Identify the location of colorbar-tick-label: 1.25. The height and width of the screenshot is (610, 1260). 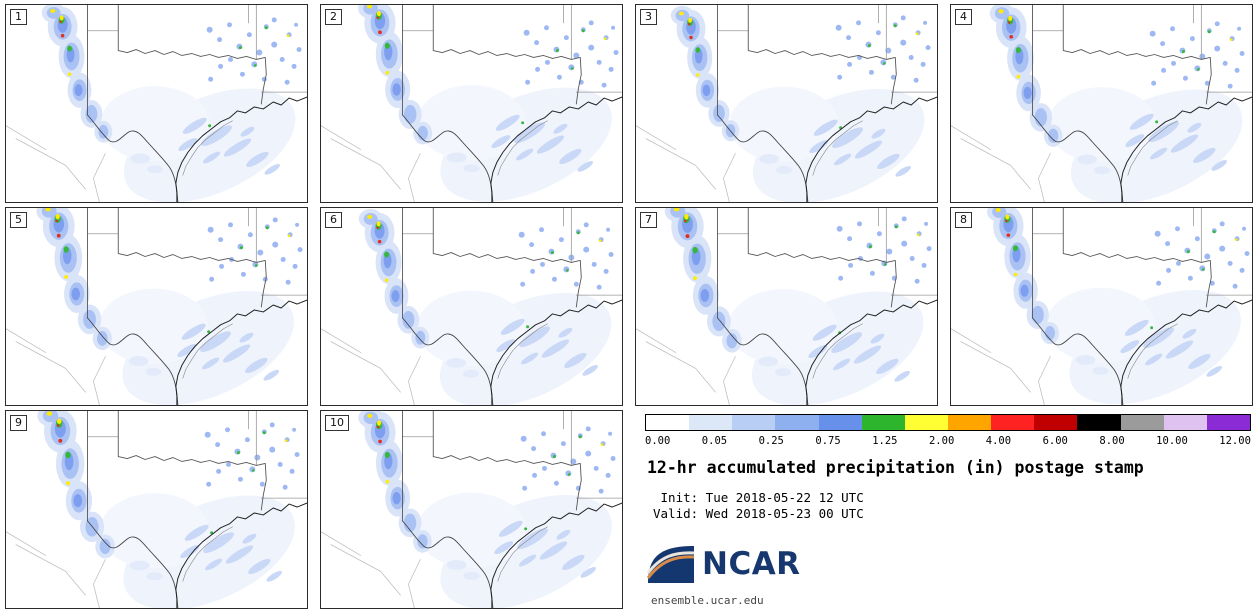
(885, 441).